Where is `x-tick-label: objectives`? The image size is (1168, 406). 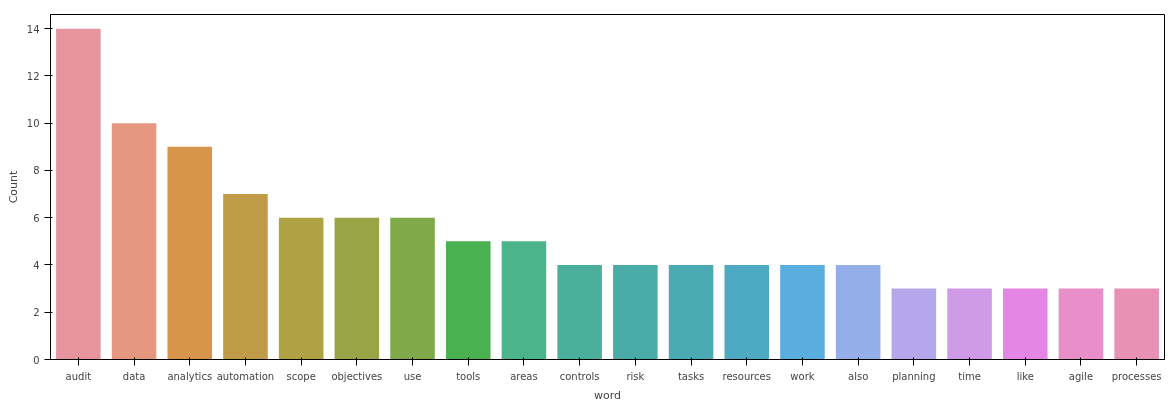
x-tick-label: objectives is located at coordinates (357, 376).